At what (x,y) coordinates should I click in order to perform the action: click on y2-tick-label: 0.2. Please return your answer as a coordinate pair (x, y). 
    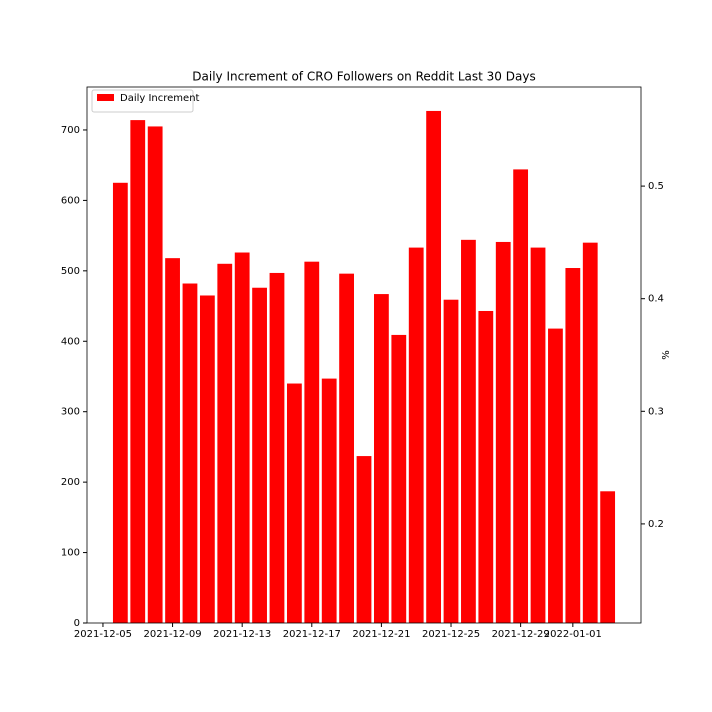
    Looking at the image, I should click on (656, 524).